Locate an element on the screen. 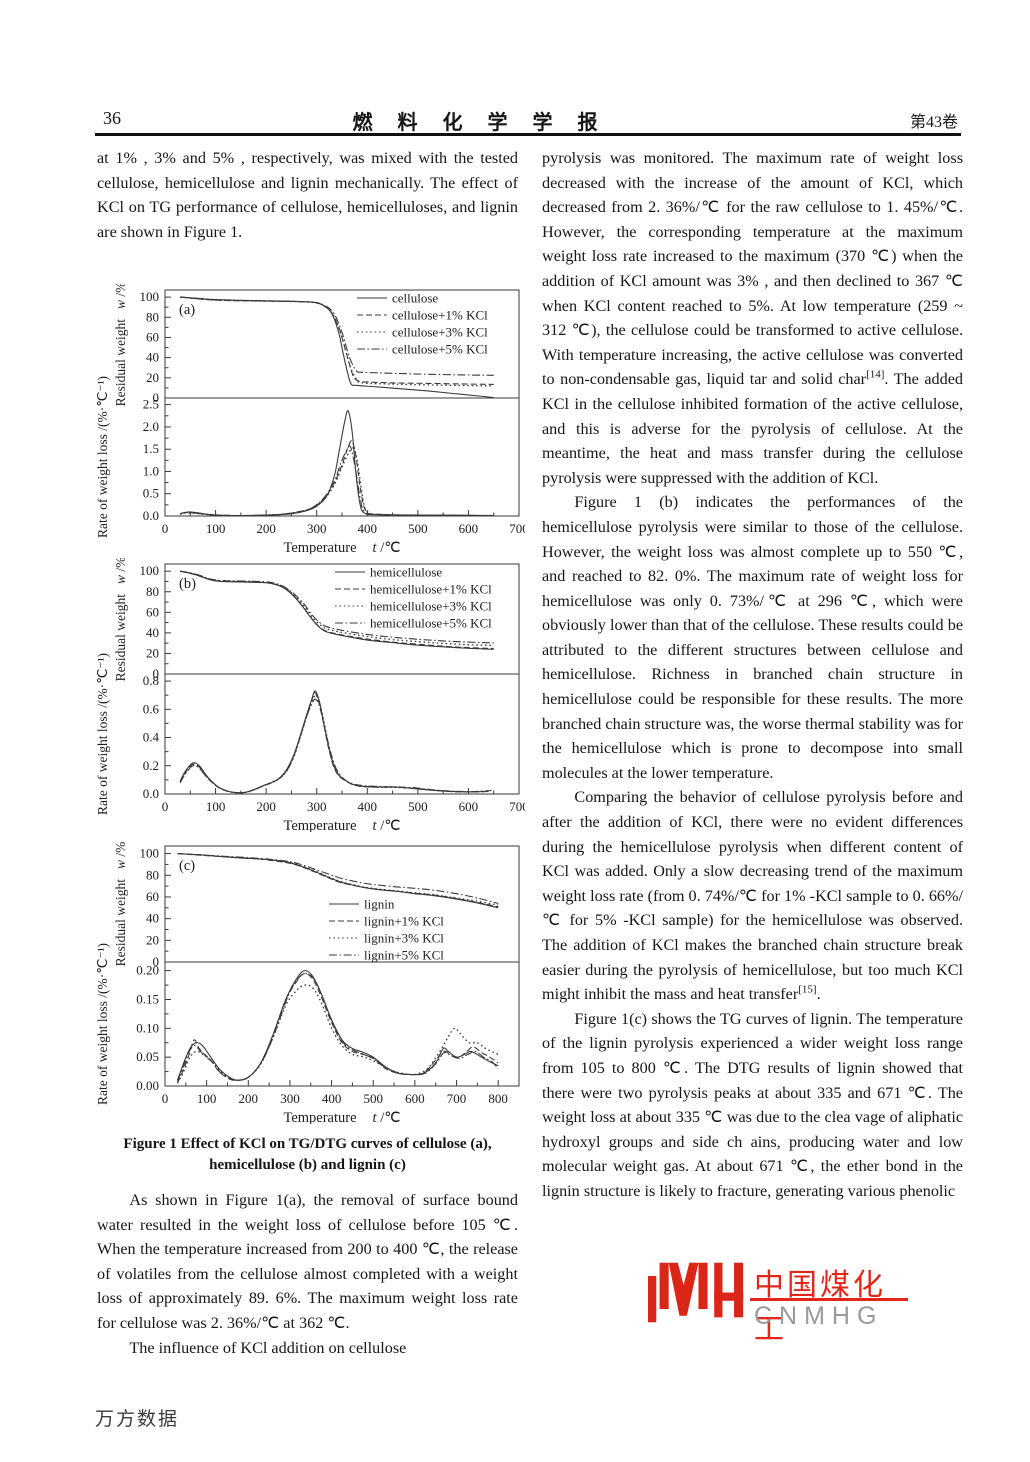 The height and width of the screenshot is (1462, 1030). svg-text: 0.20 is located at coordinates (147, 970).